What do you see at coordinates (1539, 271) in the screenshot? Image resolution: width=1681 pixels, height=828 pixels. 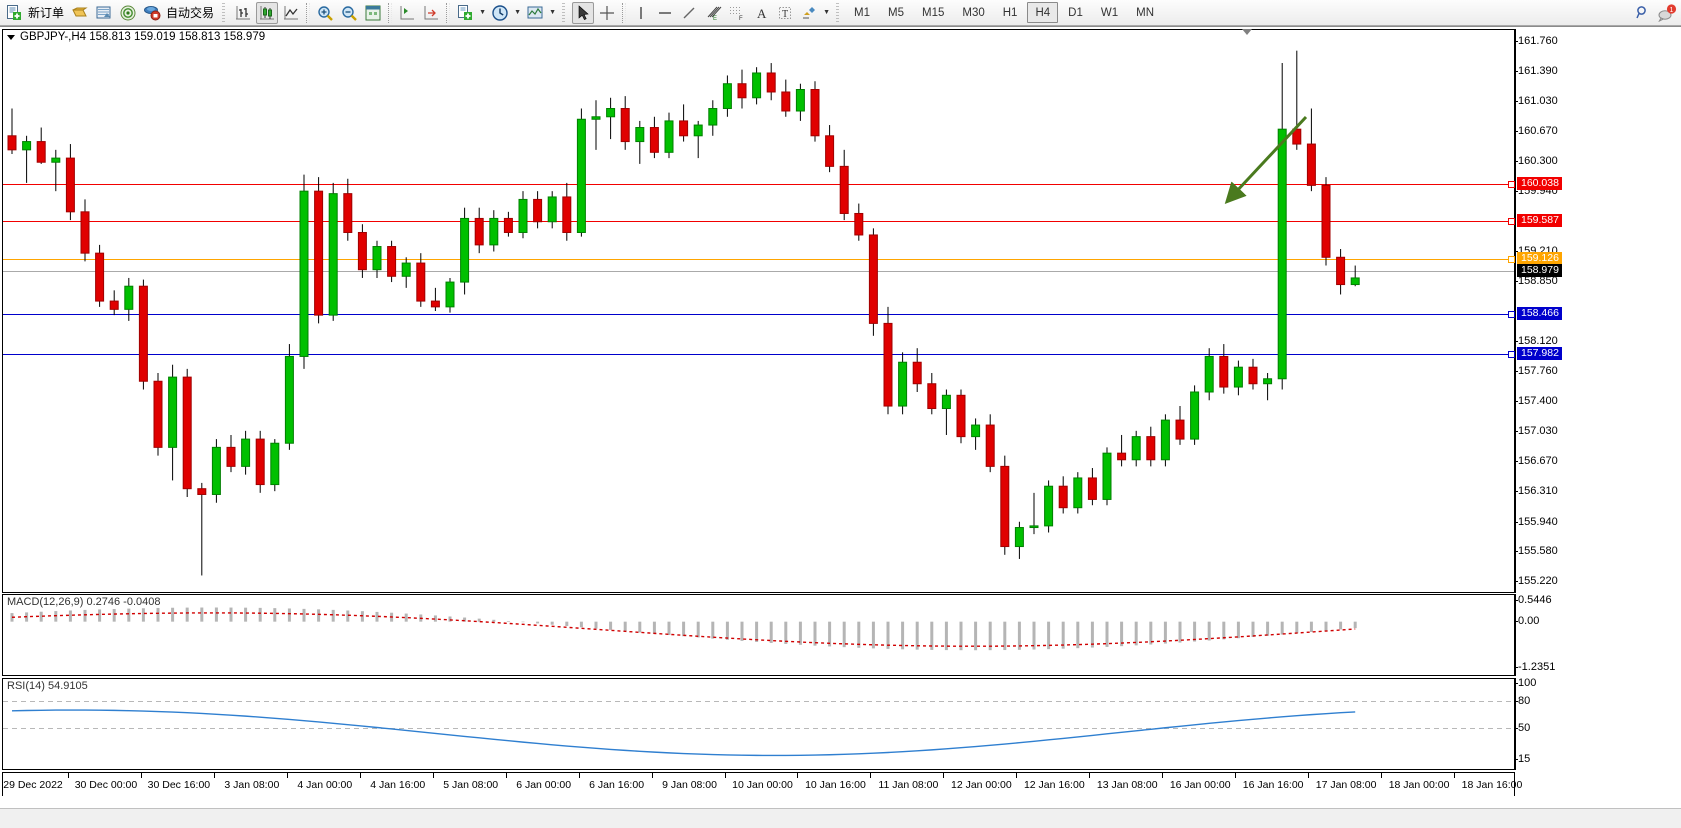 I see `current-price-line-label: 158.979` at bounding box center [1539, 271].